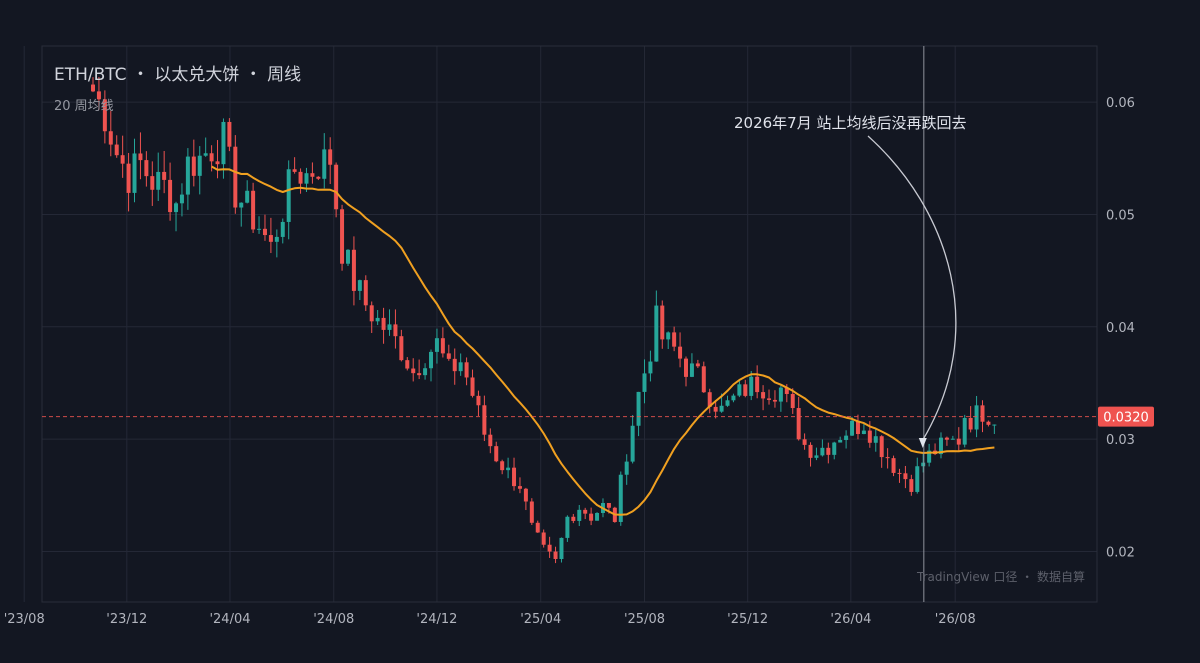  Describe the element at coordinates (540, 619) in the screenshot. I see `x-tick-label: '25/04` at that location.